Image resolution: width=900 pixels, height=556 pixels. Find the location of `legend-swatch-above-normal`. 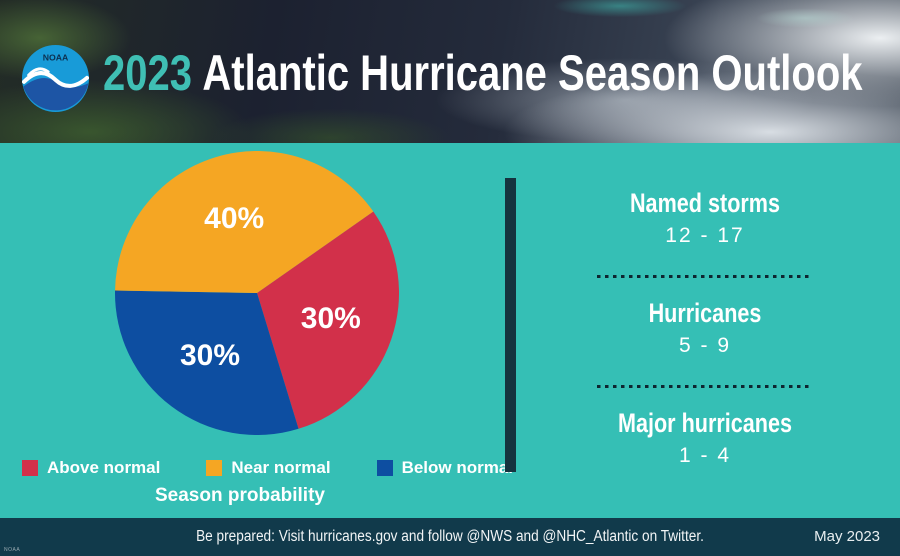

legend-swatch-above-normal is located at coordinates (30, 468).